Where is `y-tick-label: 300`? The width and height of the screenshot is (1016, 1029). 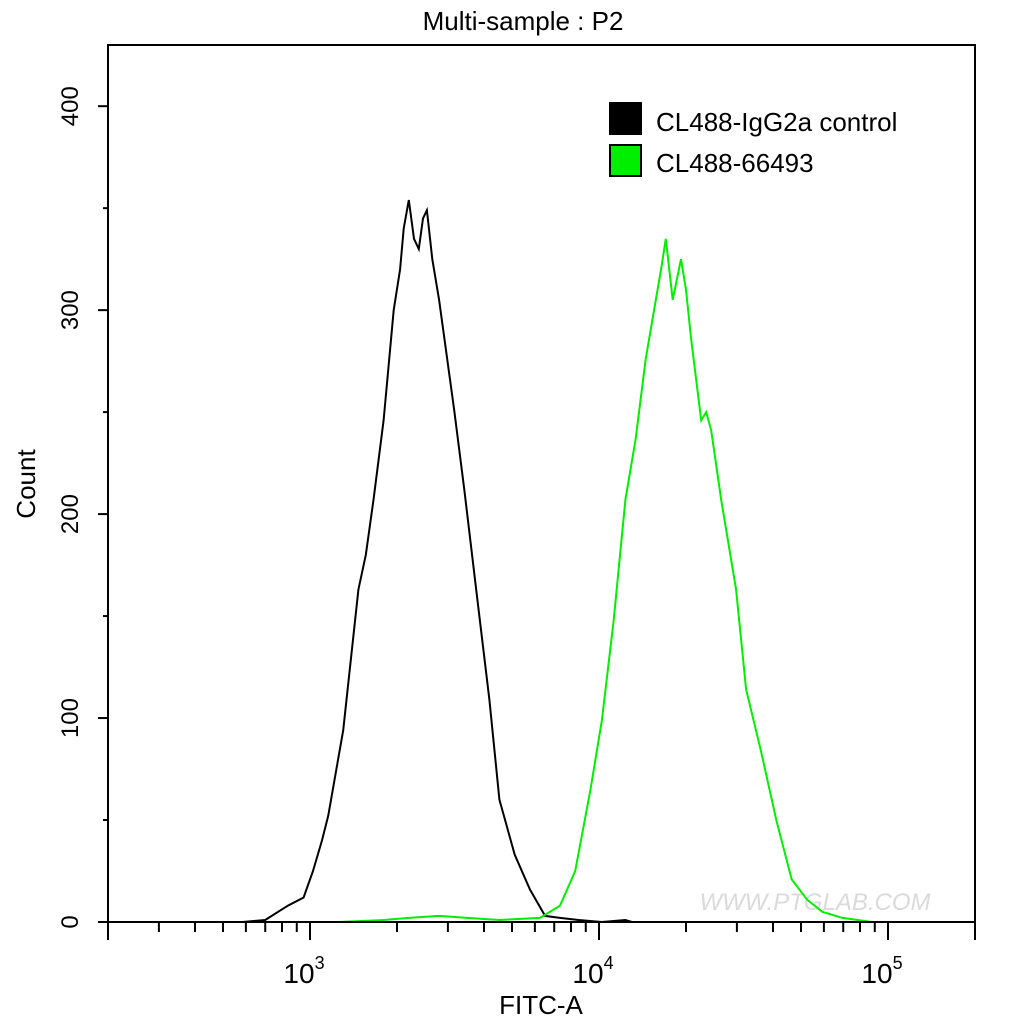
y-tick-label: 300 is located at coordinates (70, 310).